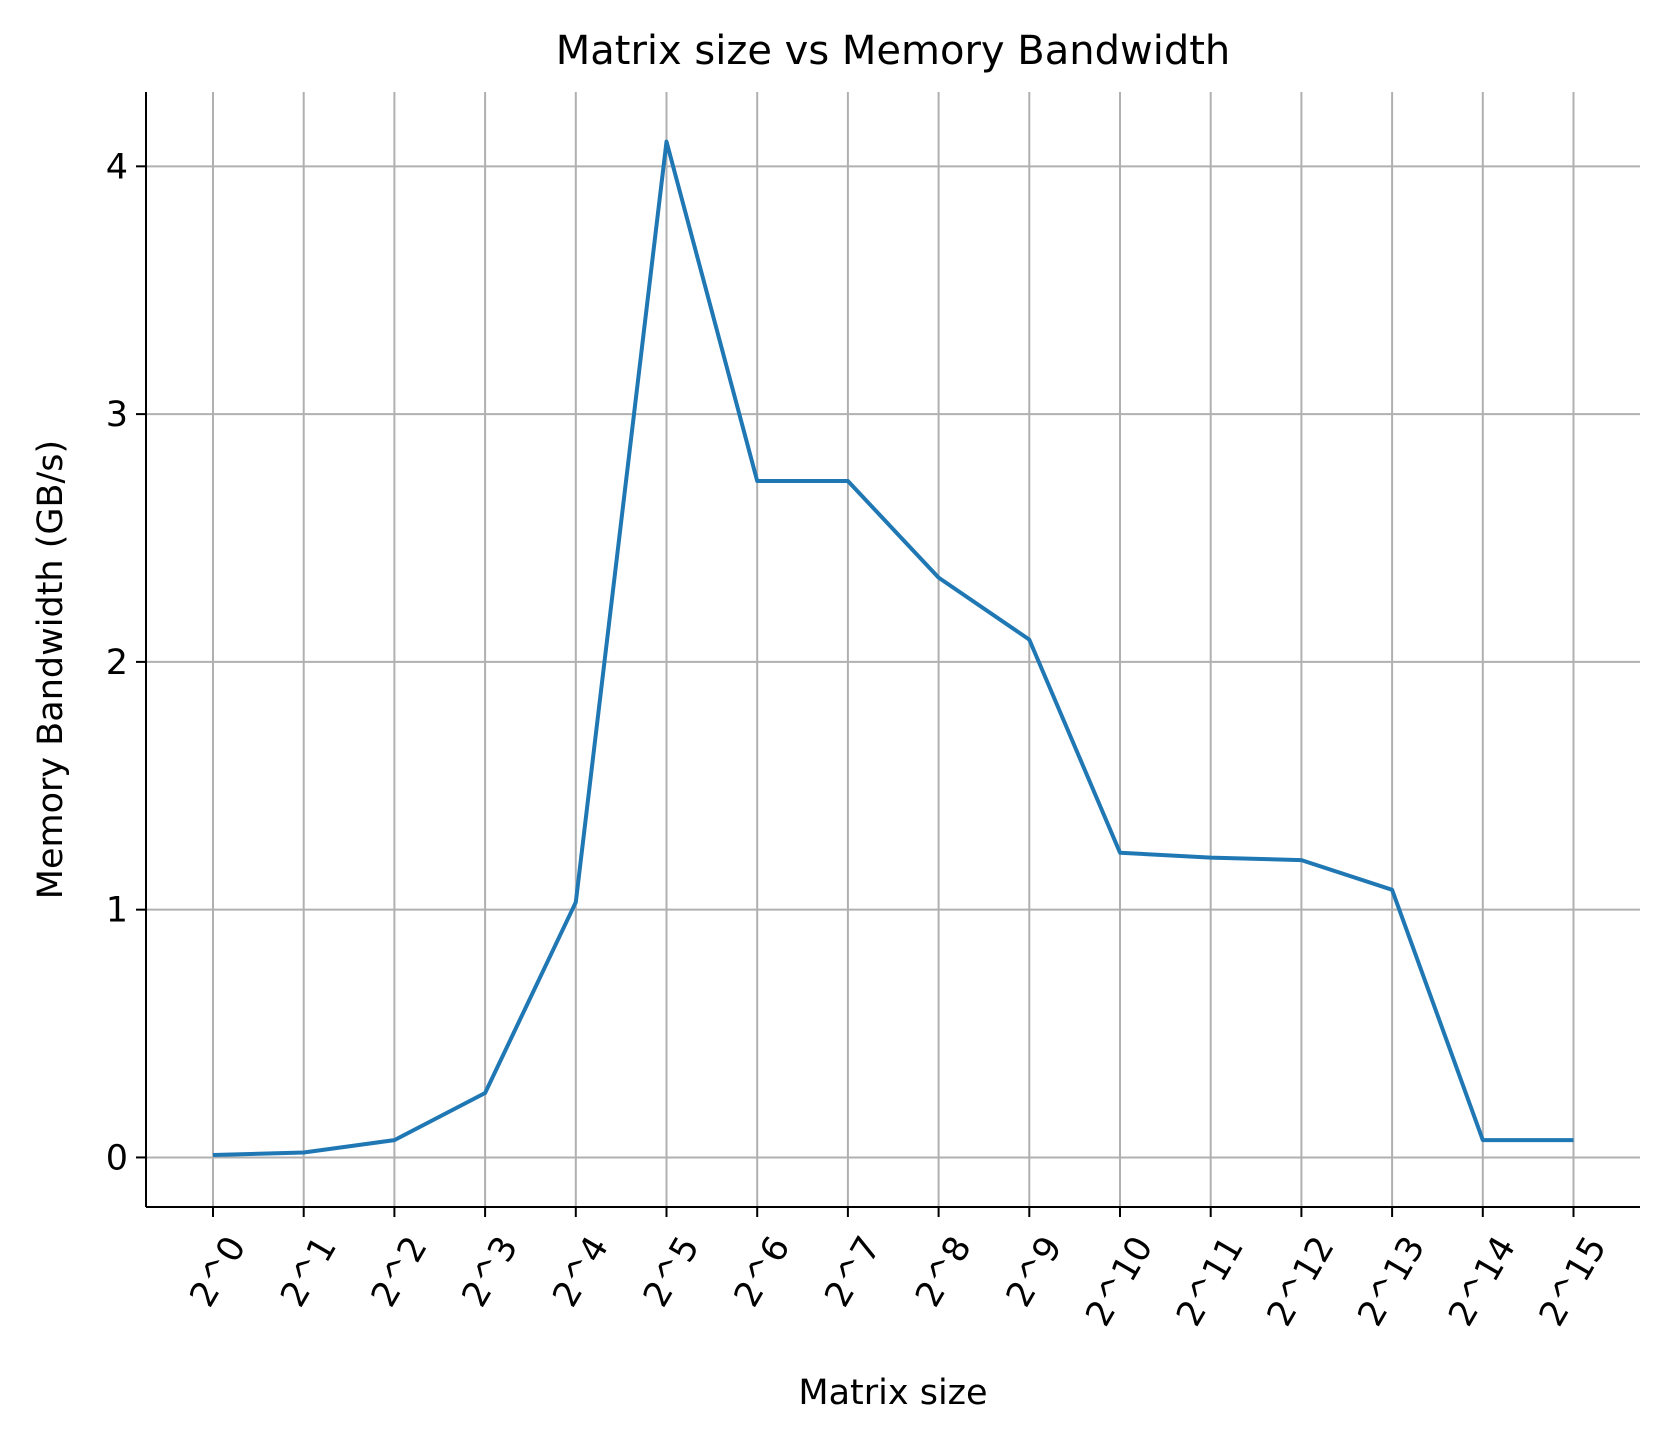 This screenshot has height=1439, width=1662. I want to click on y-axis-label: Memory Bandwidth (GB/s), so click(51, 669).